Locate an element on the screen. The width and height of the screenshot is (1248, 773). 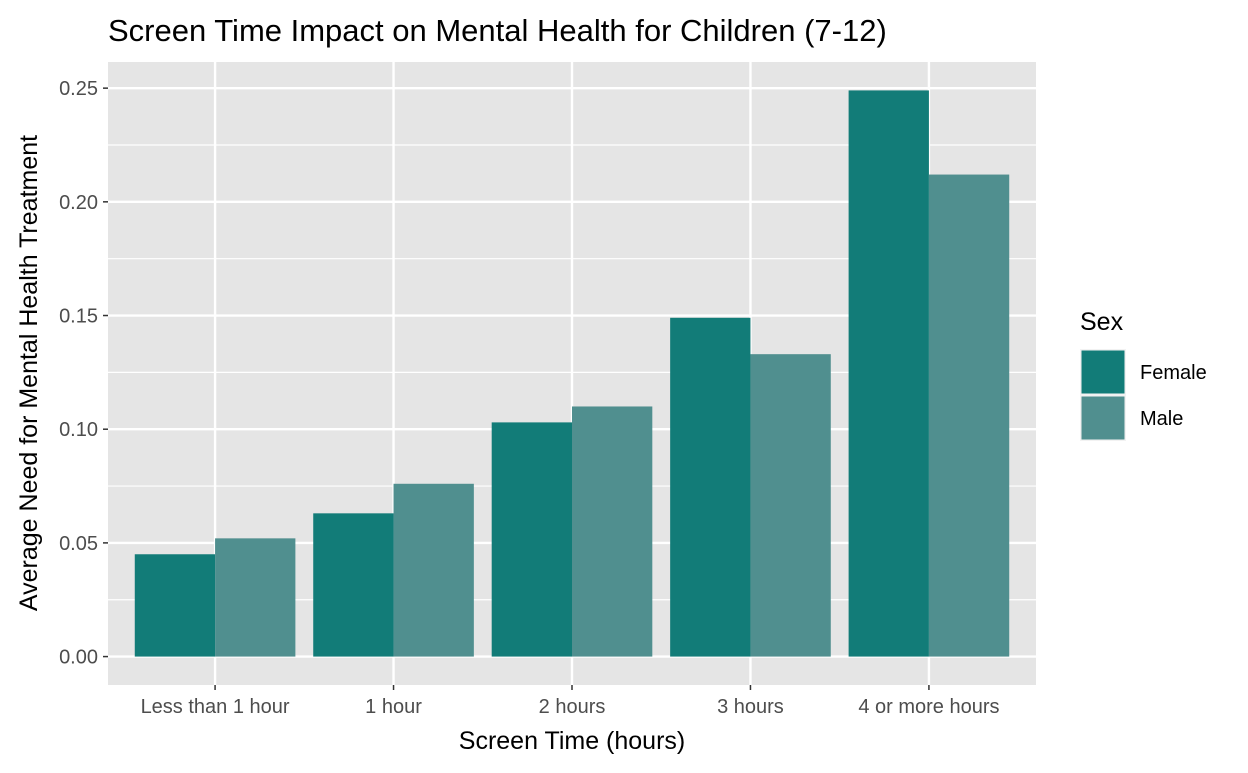
y-tick-label: 0.10 is located at coordinates (78, 430).